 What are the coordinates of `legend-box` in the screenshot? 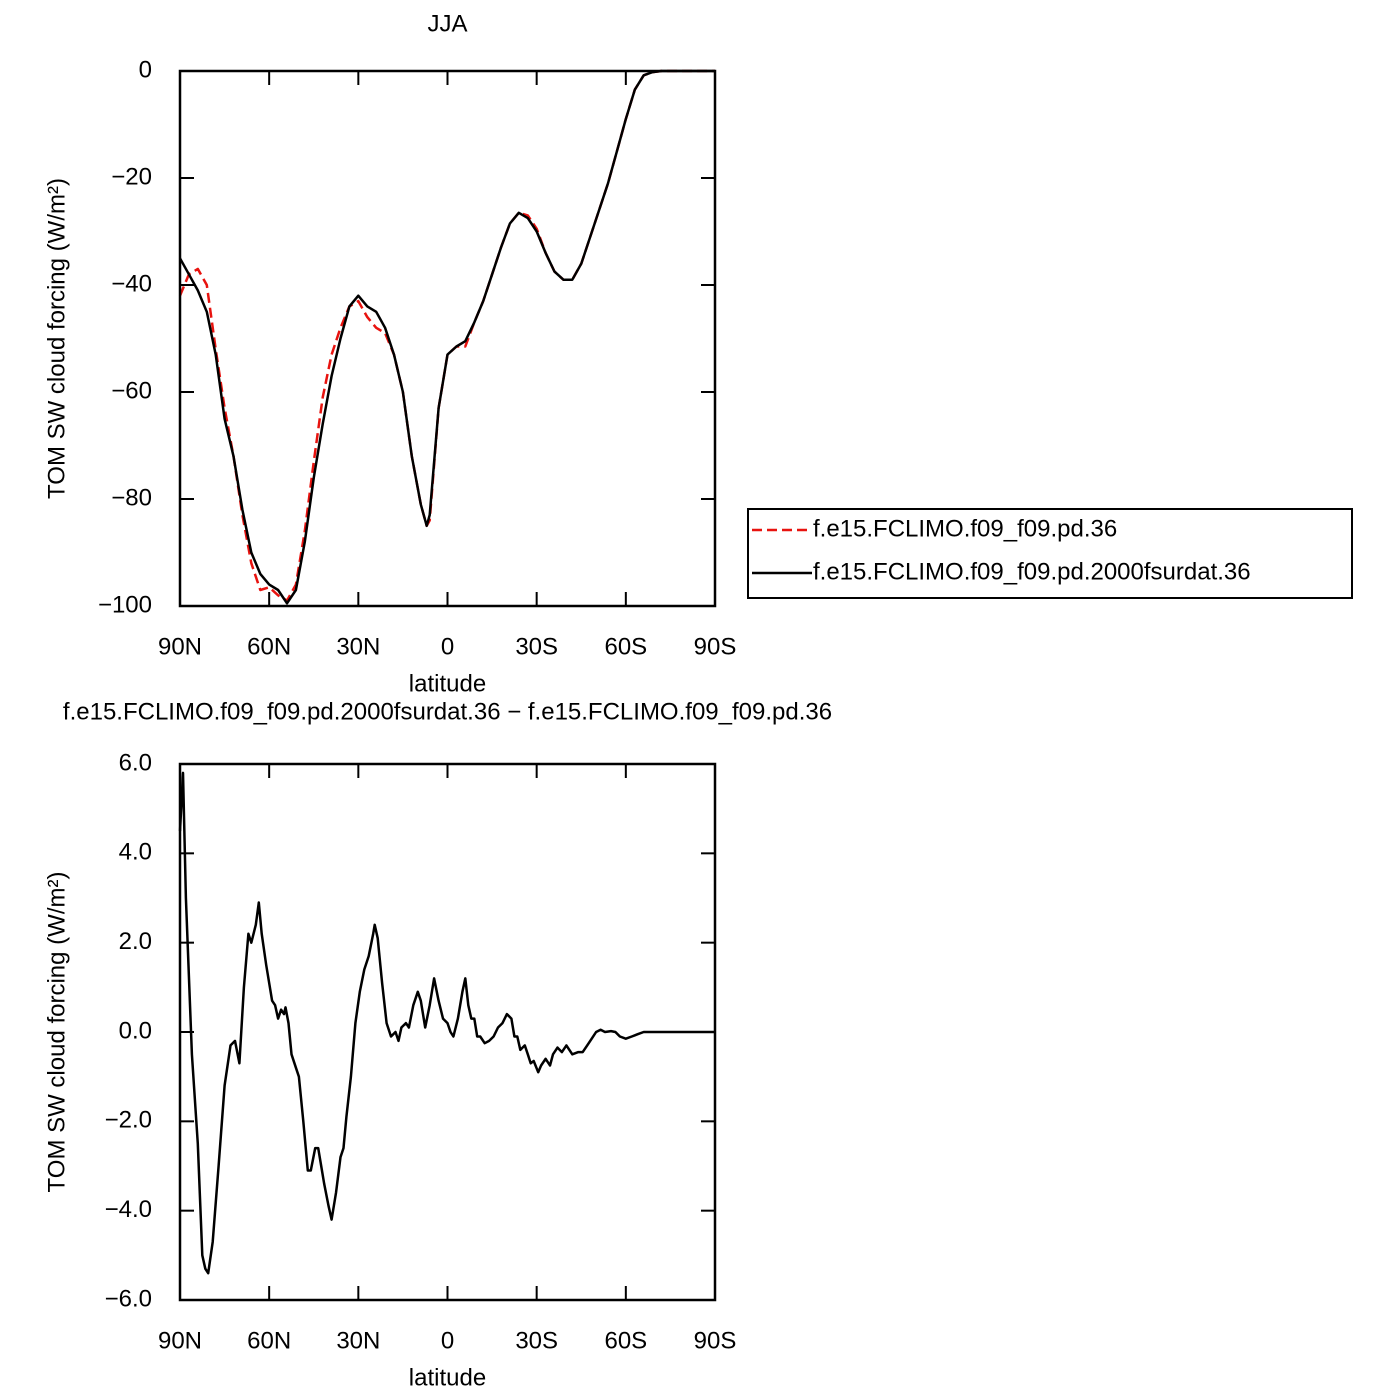 It's located at (1050, 553).